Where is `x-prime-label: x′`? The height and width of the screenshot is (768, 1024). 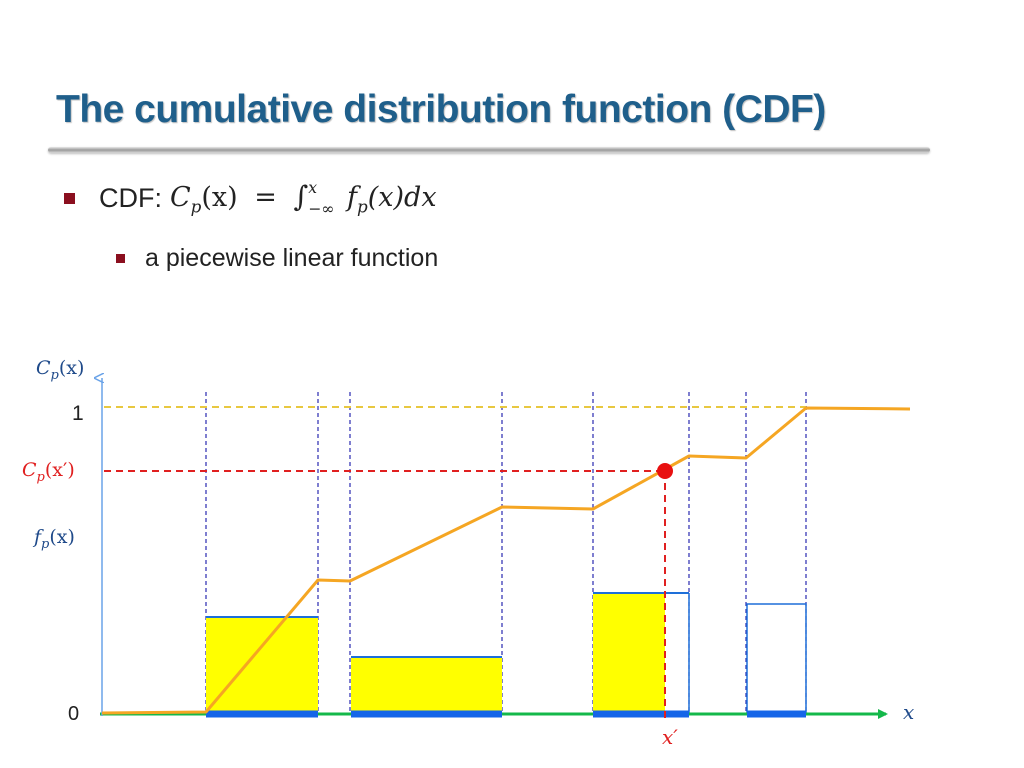 x-prime-label: x′ is located at coordinates (670, 737).